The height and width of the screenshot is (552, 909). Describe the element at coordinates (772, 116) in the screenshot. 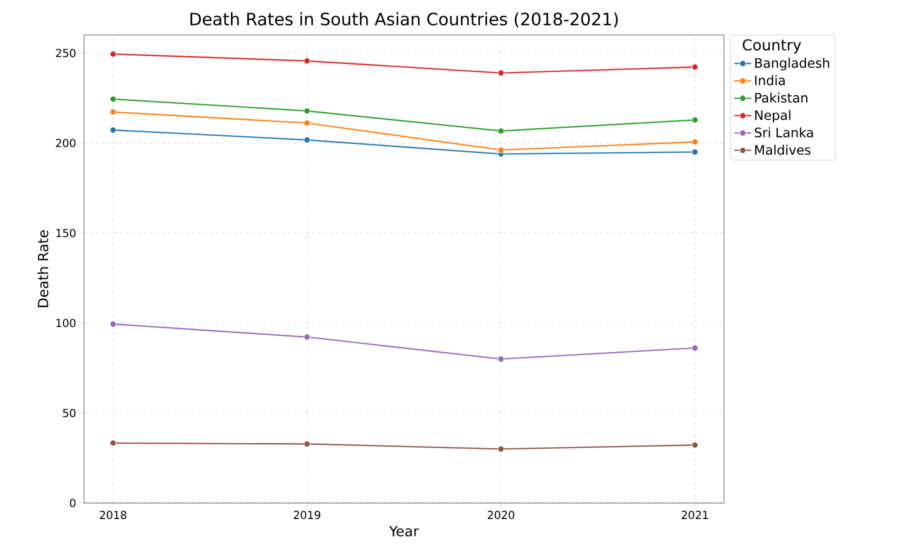

I see `legend-label: Nepal` at that location.